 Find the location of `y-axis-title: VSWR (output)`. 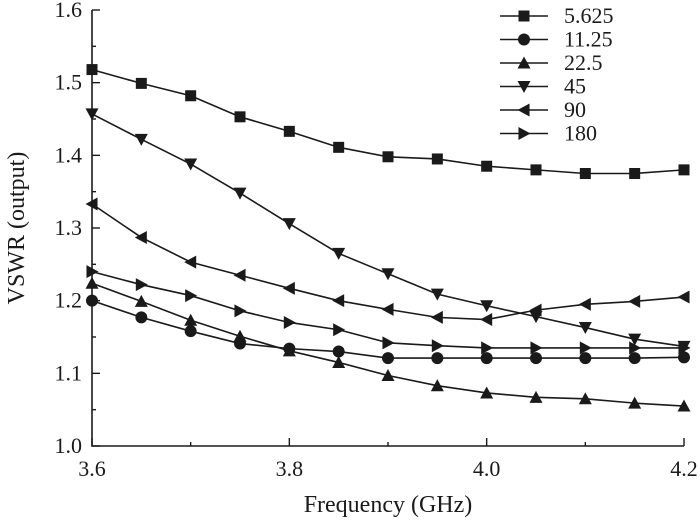

y-axis-title: VSWR (output) is located at coordinates (17, 228).